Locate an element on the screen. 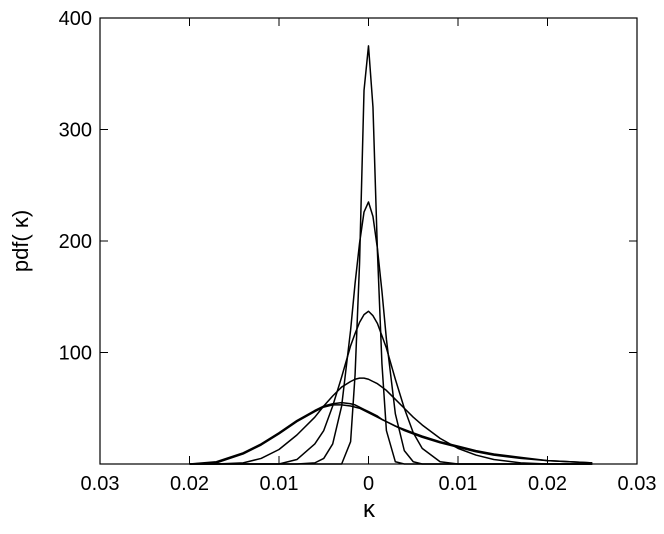  y-tick-label: 400 is located at coordinates (75, 19).